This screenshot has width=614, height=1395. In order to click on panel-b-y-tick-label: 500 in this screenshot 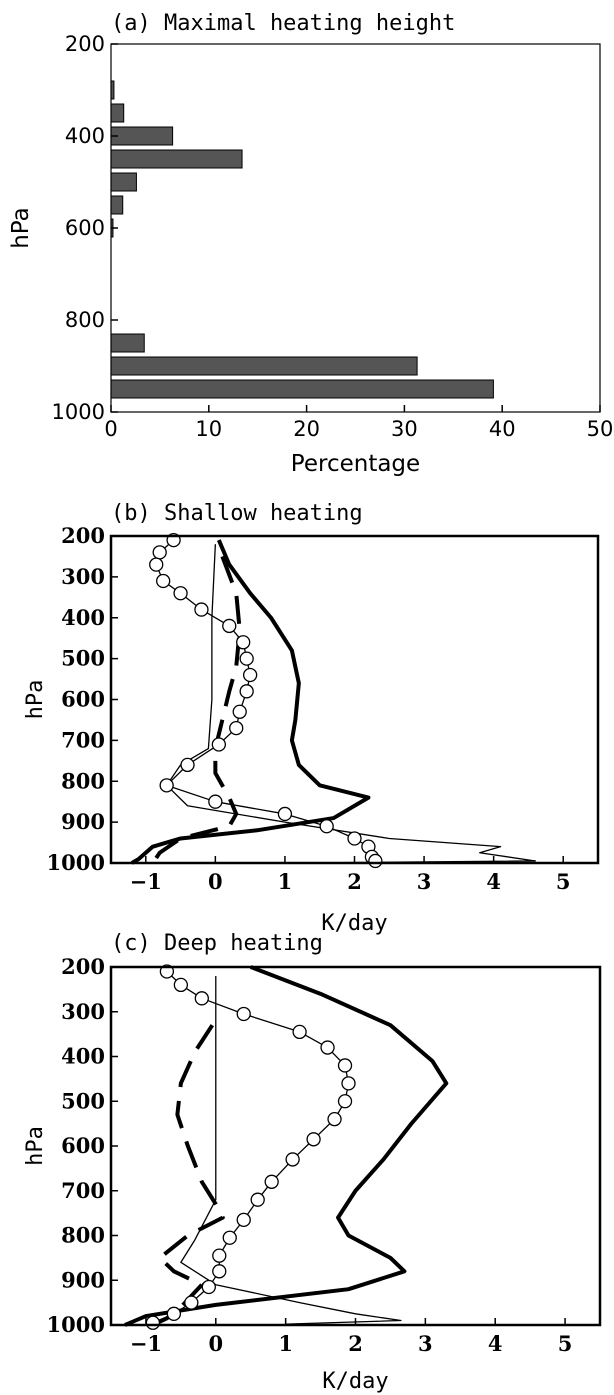, I will do `click(83, 658)`.